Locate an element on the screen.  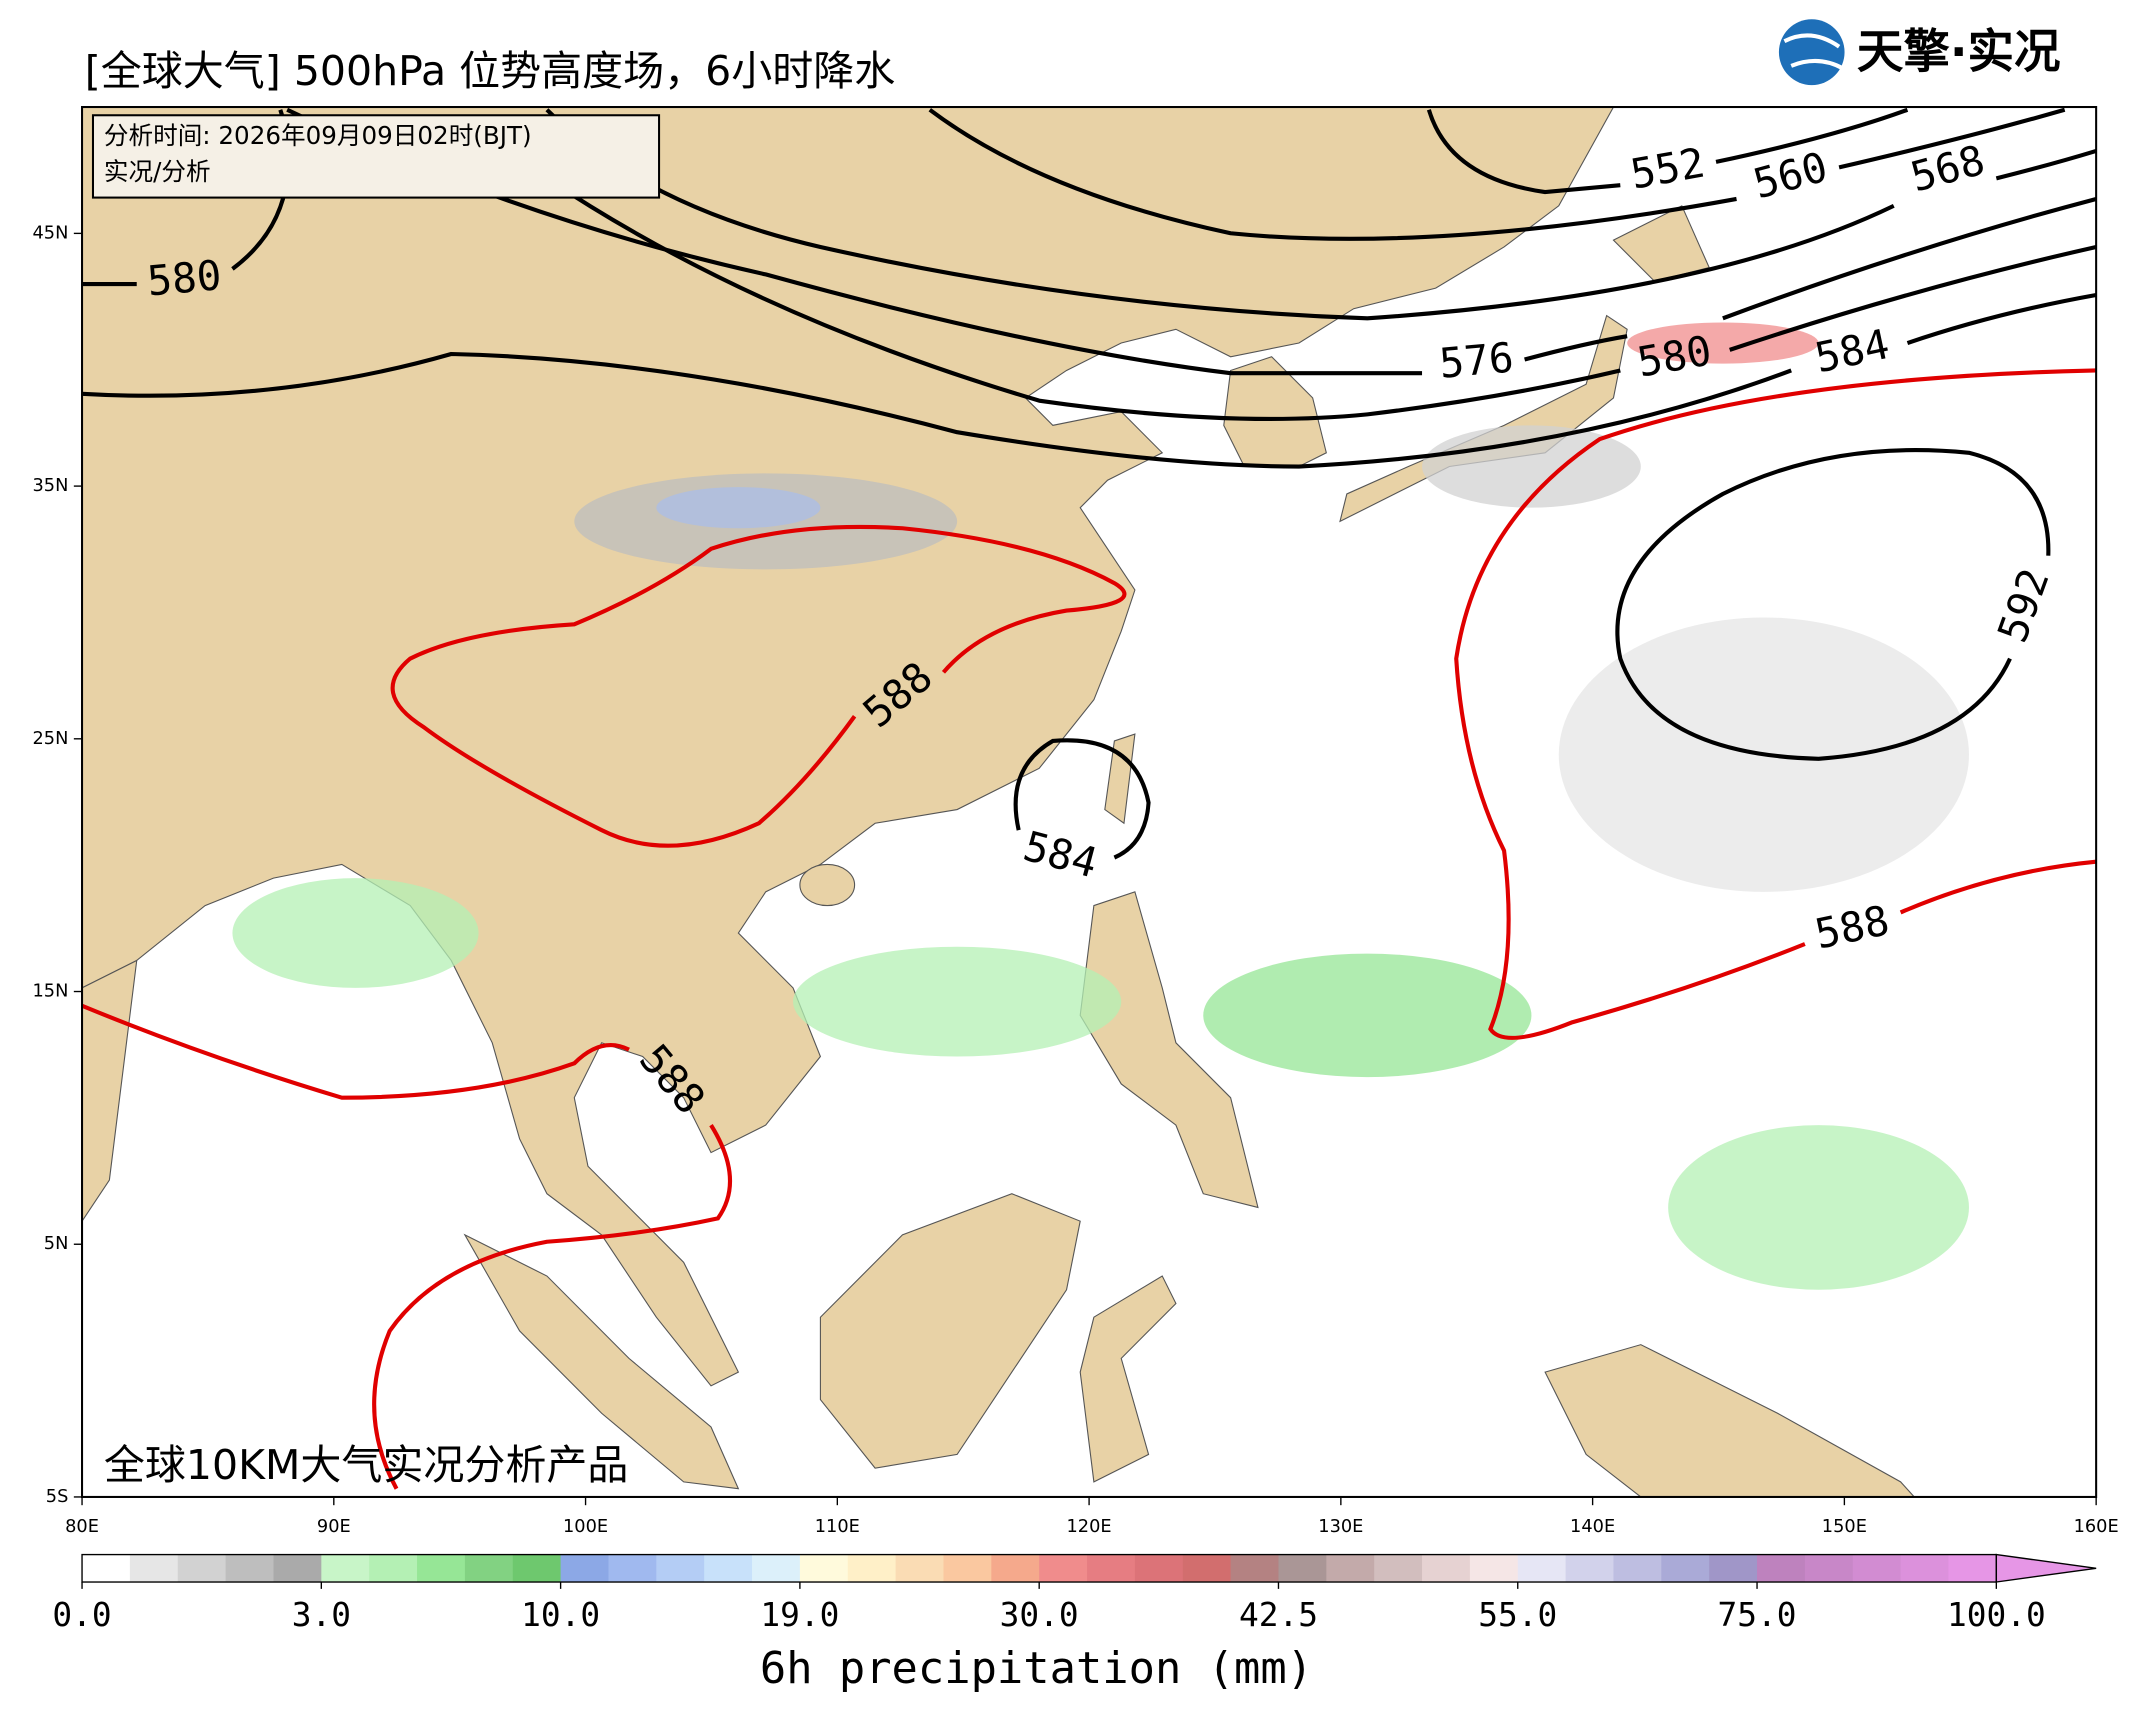
colorbar-tick-label: 10.0 is located at coordinates (560, 1614).